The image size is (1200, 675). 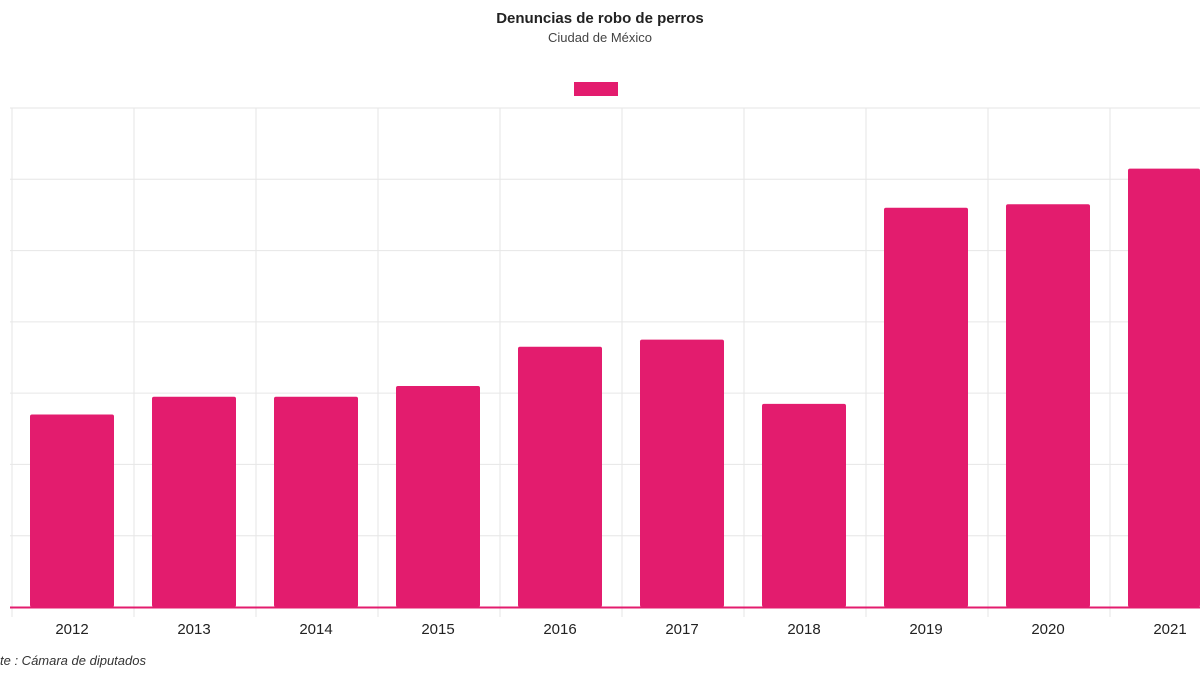 What do you see at coordinates (925, 629) in the screenshot?
I see `x-tick-label: 2019` at bounding box center [925, 629].